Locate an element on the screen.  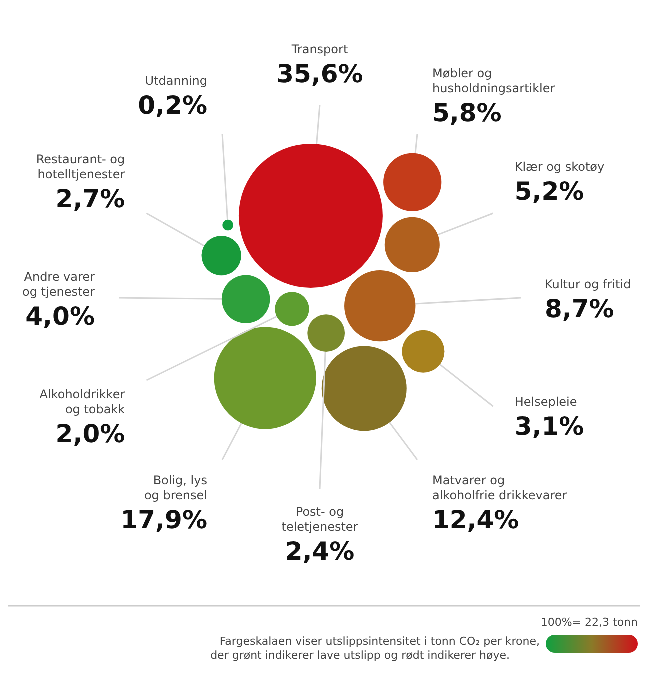
category-label: Klær og skotøy is located at coordinates (559, 167).